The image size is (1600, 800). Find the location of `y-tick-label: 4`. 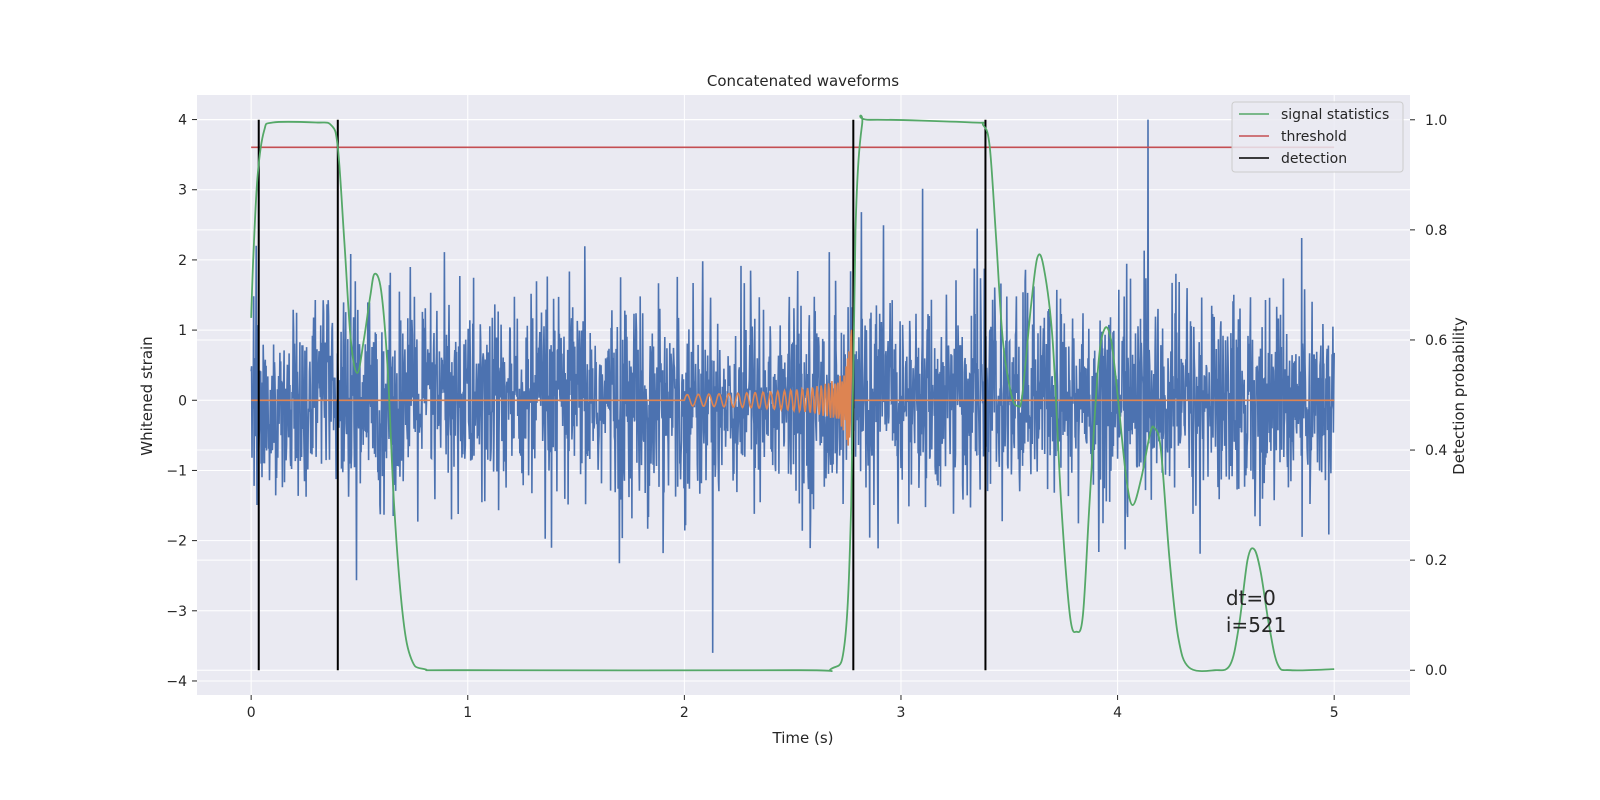

y-tick-label: 4 is located at coordinates (182, 121).